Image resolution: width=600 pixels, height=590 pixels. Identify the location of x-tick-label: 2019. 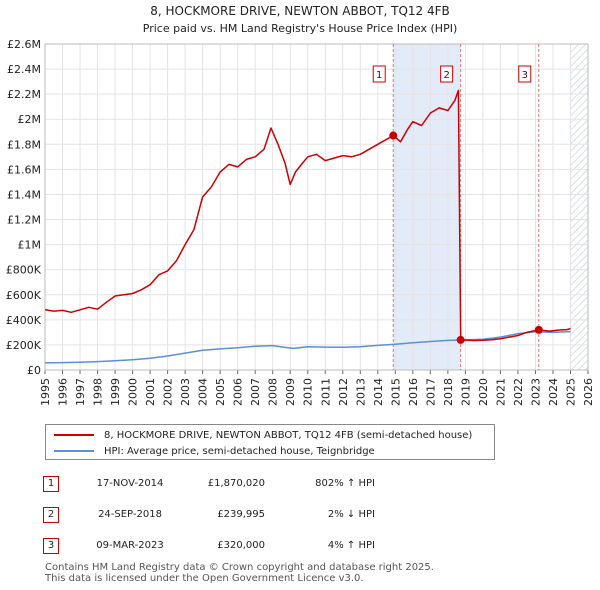
(465, 392).